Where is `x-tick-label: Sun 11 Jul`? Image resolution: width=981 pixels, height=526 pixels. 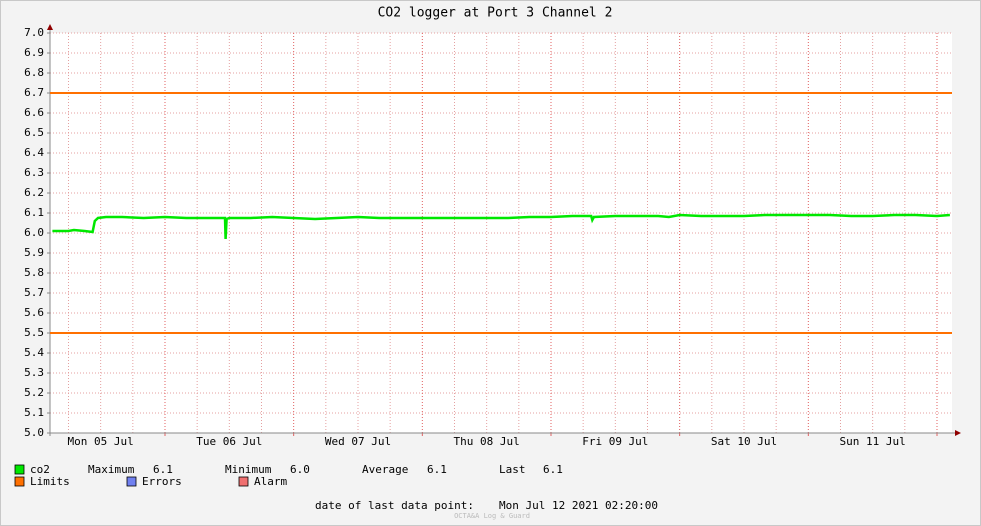
x-tick-label: Sun 11 Jul is located at coordinates (873, 441).